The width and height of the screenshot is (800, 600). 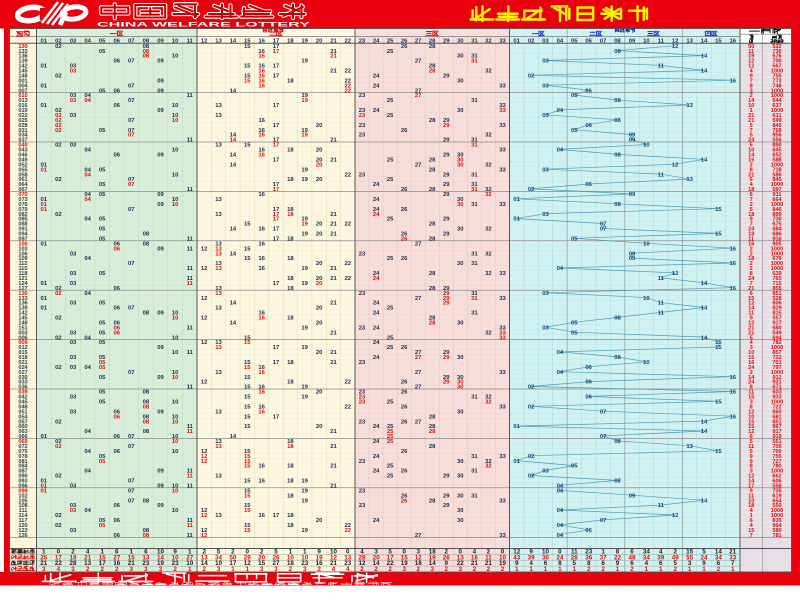 I want to click on svg-text: 08, so click(x=146, y=393).